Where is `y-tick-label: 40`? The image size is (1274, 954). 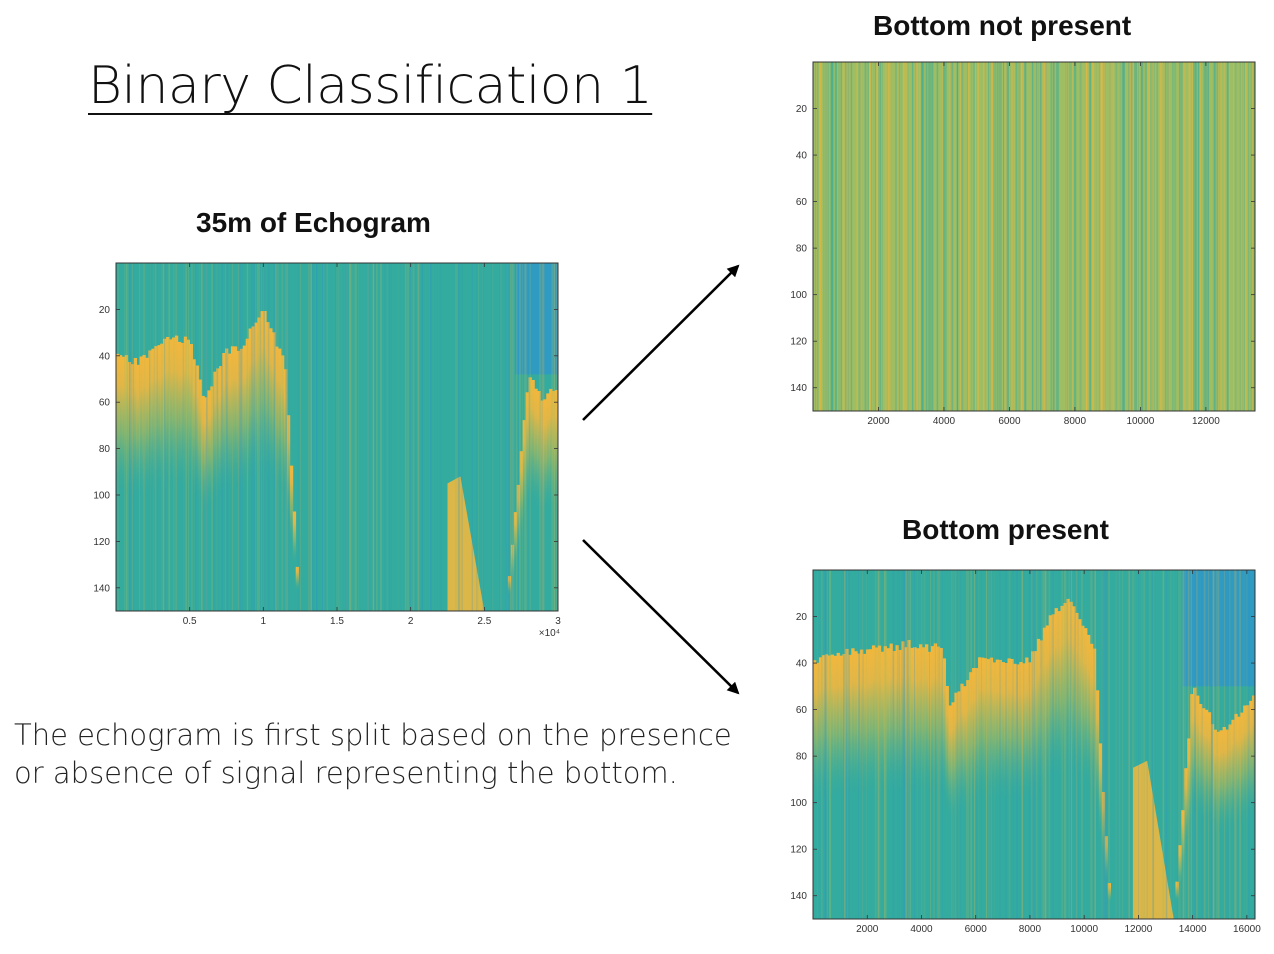
y-tick-label: 40 is located at coordinates (105, 356).